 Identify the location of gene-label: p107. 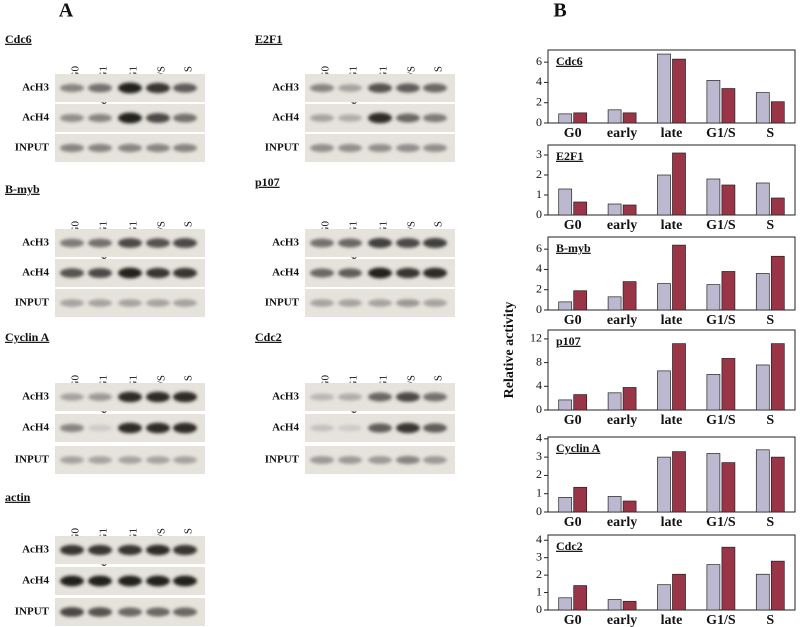
(267, 182).